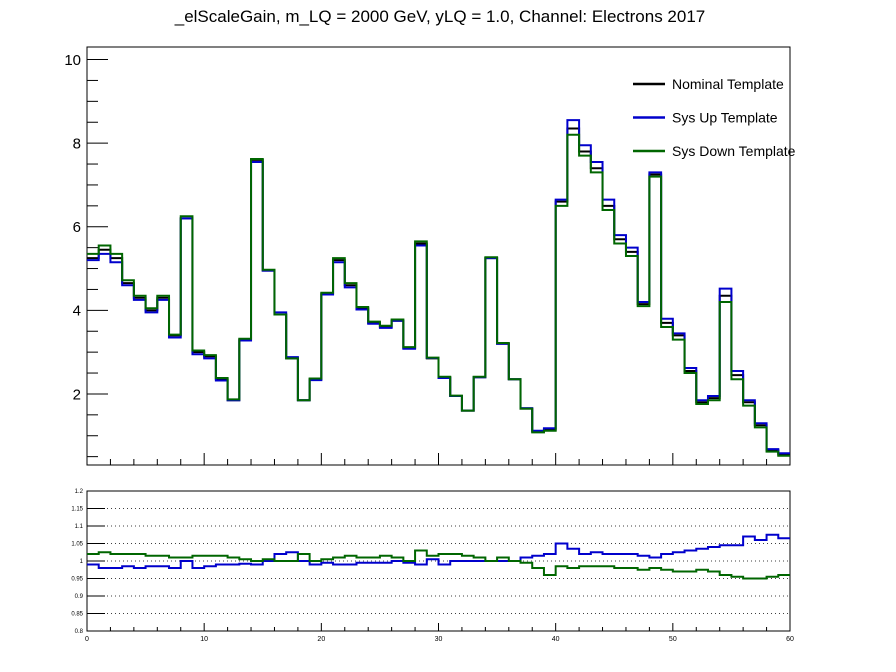 Image resolution: width=896 pixels, height=672 pixels. What do you see at coordinates (728, 84) in the screenshot?
I see `legend-label-nominal-template: Nominal Template` at bounding box center [728, 84].